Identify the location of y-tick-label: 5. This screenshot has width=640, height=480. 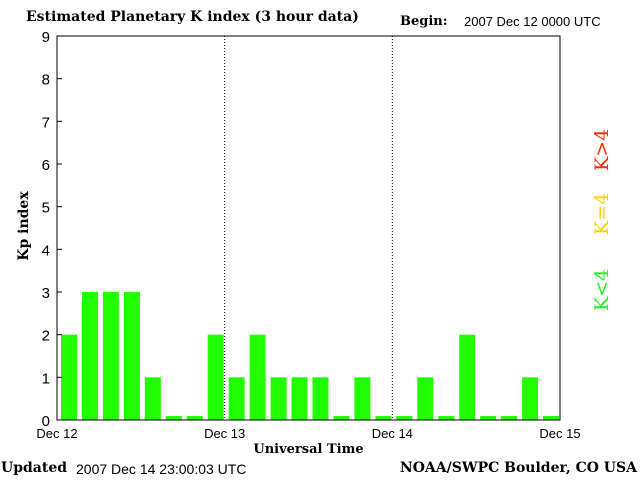
(46, 208).